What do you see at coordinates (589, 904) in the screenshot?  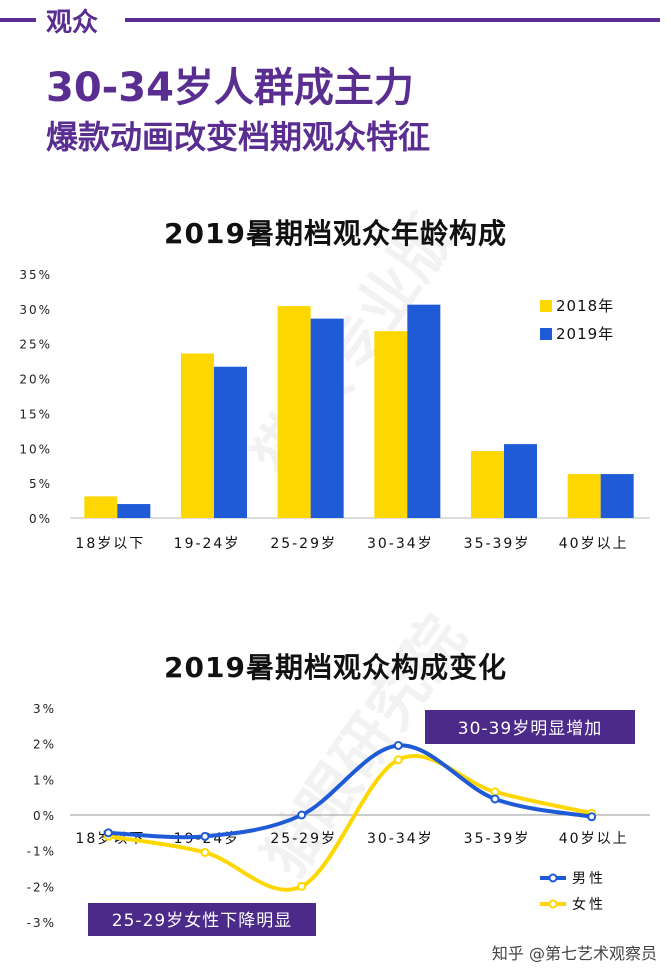 I see `legend-label: 女性` at bounding box center [589, 904].